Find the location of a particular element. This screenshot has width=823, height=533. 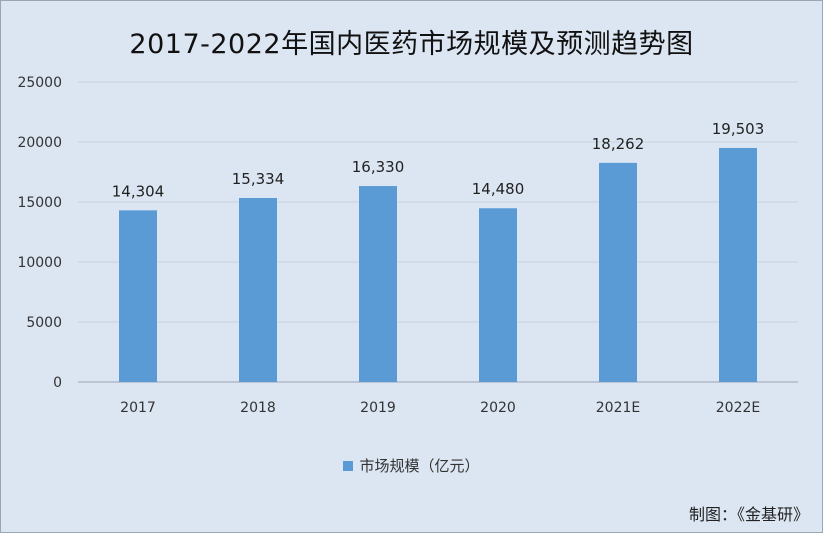

y-tick-label: 20000 is located at coordinates (39, 143).